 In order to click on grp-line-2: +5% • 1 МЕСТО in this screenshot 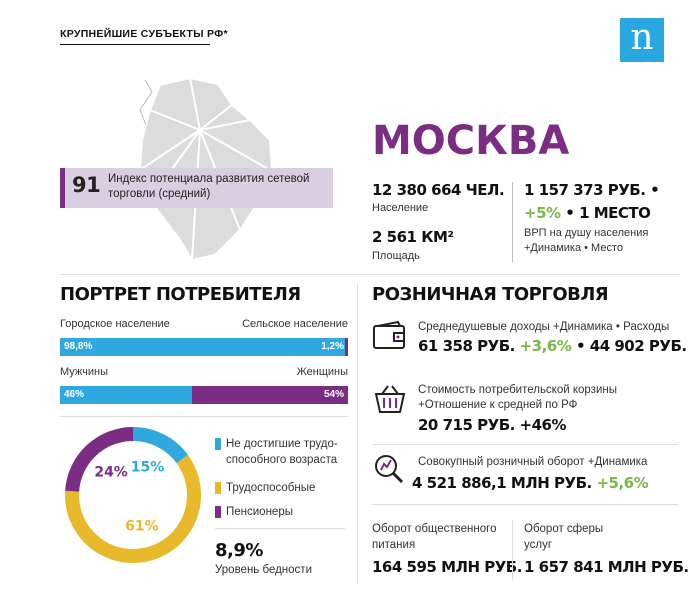, I will do `click(587, 213)`.